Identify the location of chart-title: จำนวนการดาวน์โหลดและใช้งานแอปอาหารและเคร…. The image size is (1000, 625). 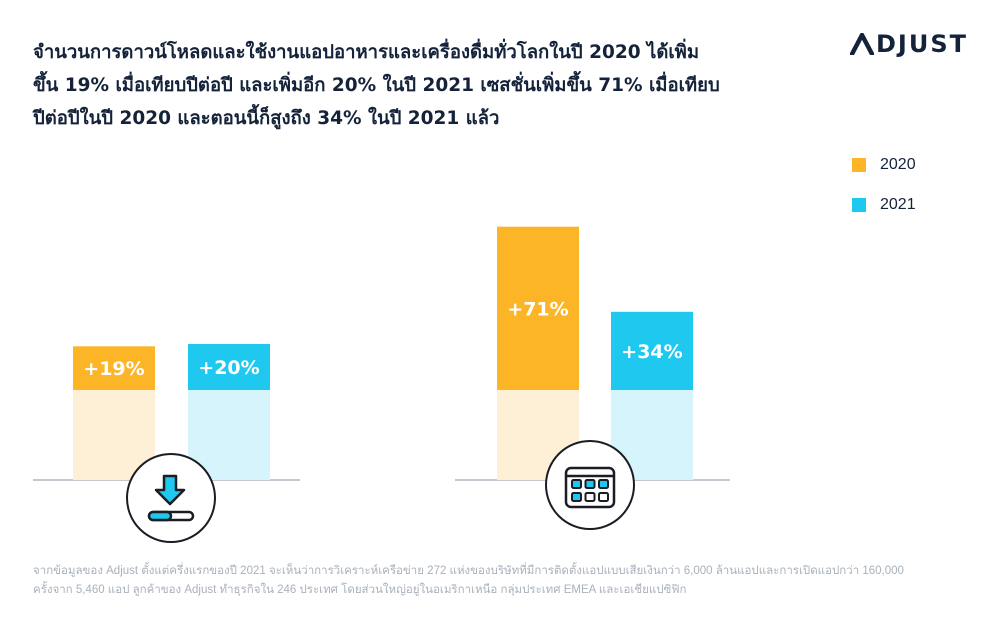
(413, 85).